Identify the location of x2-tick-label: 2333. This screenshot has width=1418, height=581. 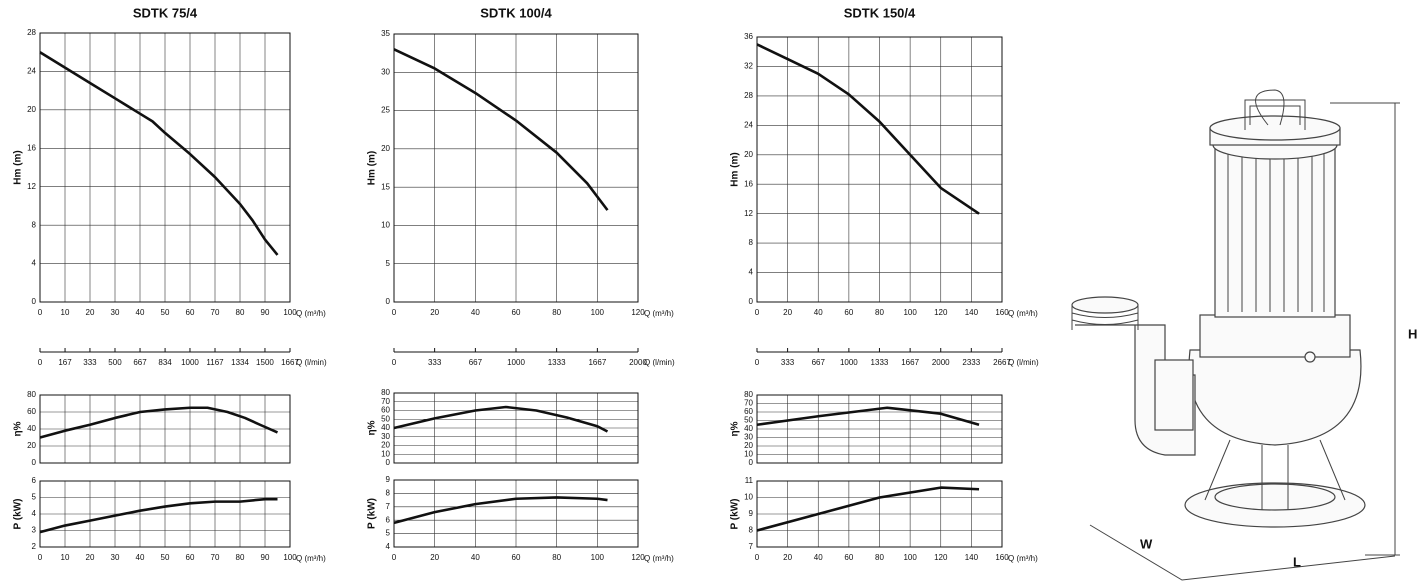
(971, 362).